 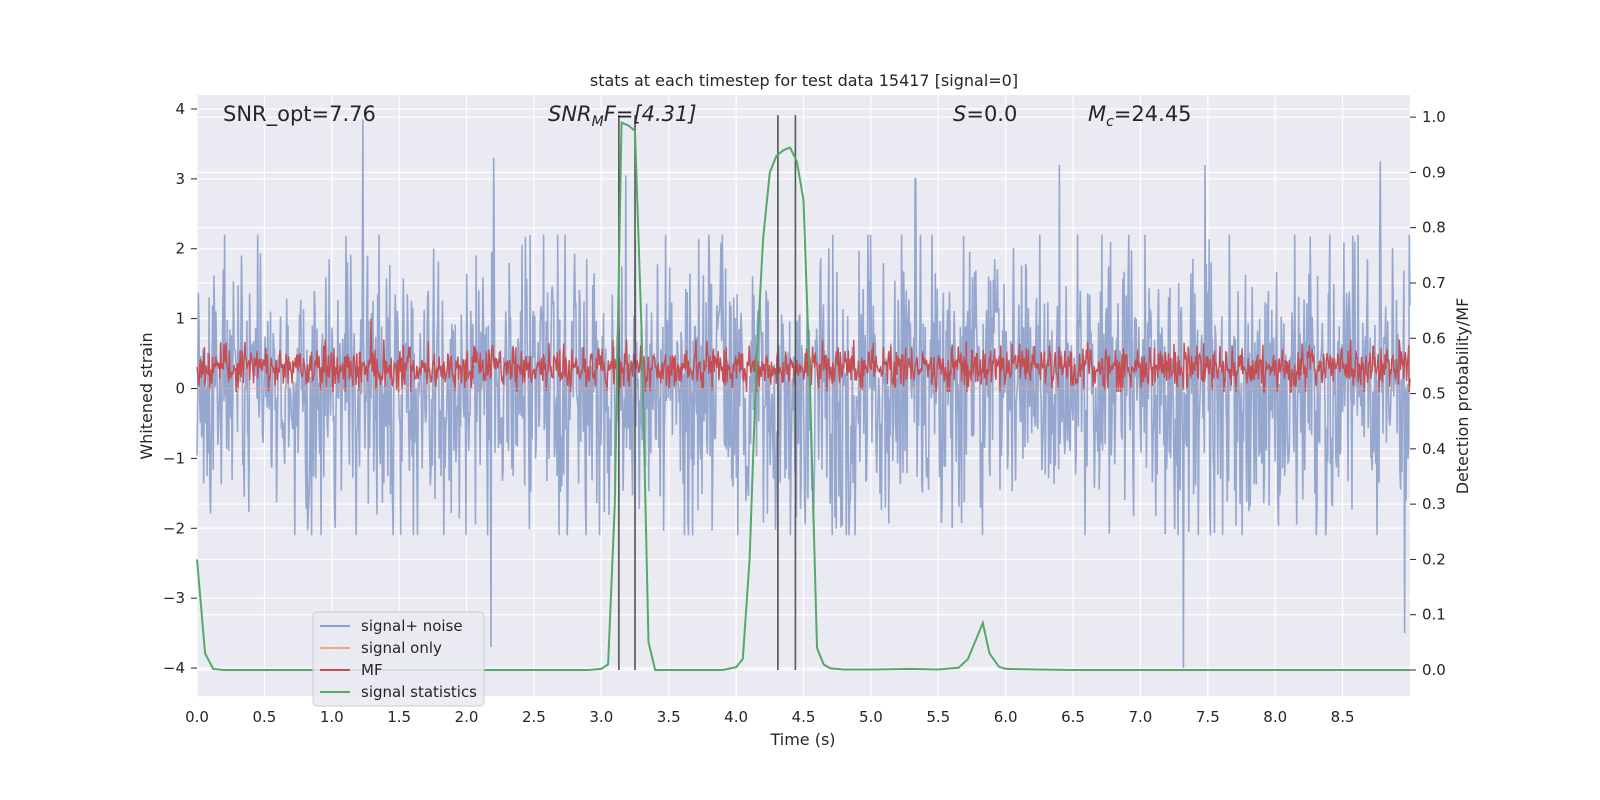 I want to click on legend-label-mf: MF, so click(x=372, y=670).